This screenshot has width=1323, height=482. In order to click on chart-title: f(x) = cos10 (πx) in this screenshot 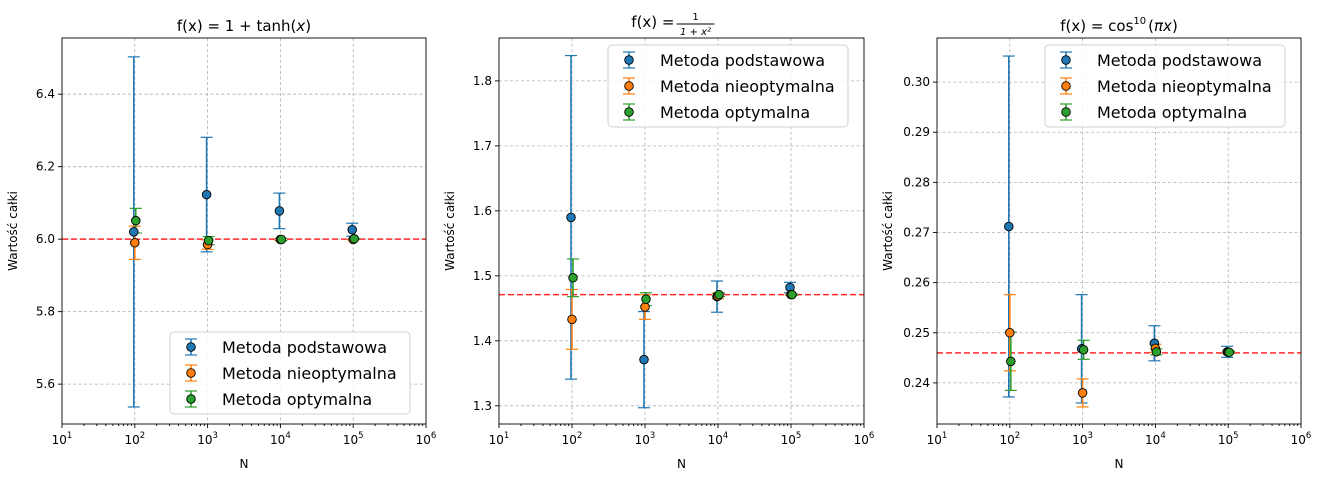, I will do `click(1119, 25)`.